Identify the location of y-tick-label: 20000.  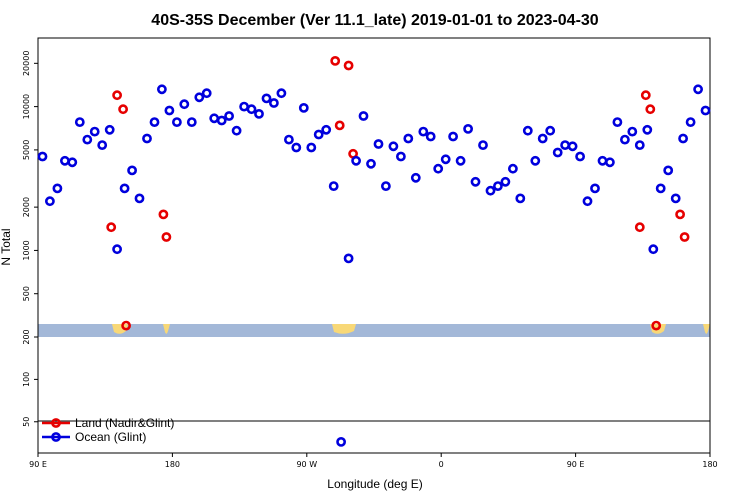
(26, 63).